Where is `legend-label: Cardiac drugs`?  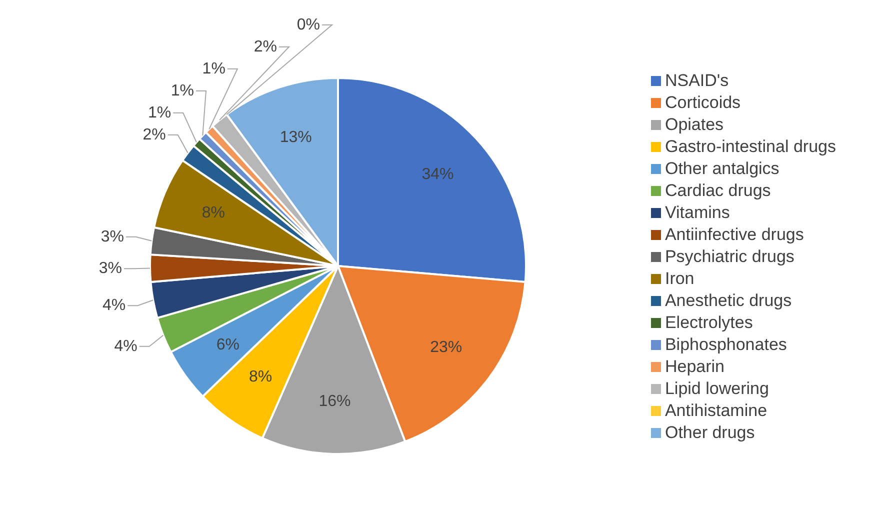
legend-label: Cardiac drugs is located at coordinates (717, 190).